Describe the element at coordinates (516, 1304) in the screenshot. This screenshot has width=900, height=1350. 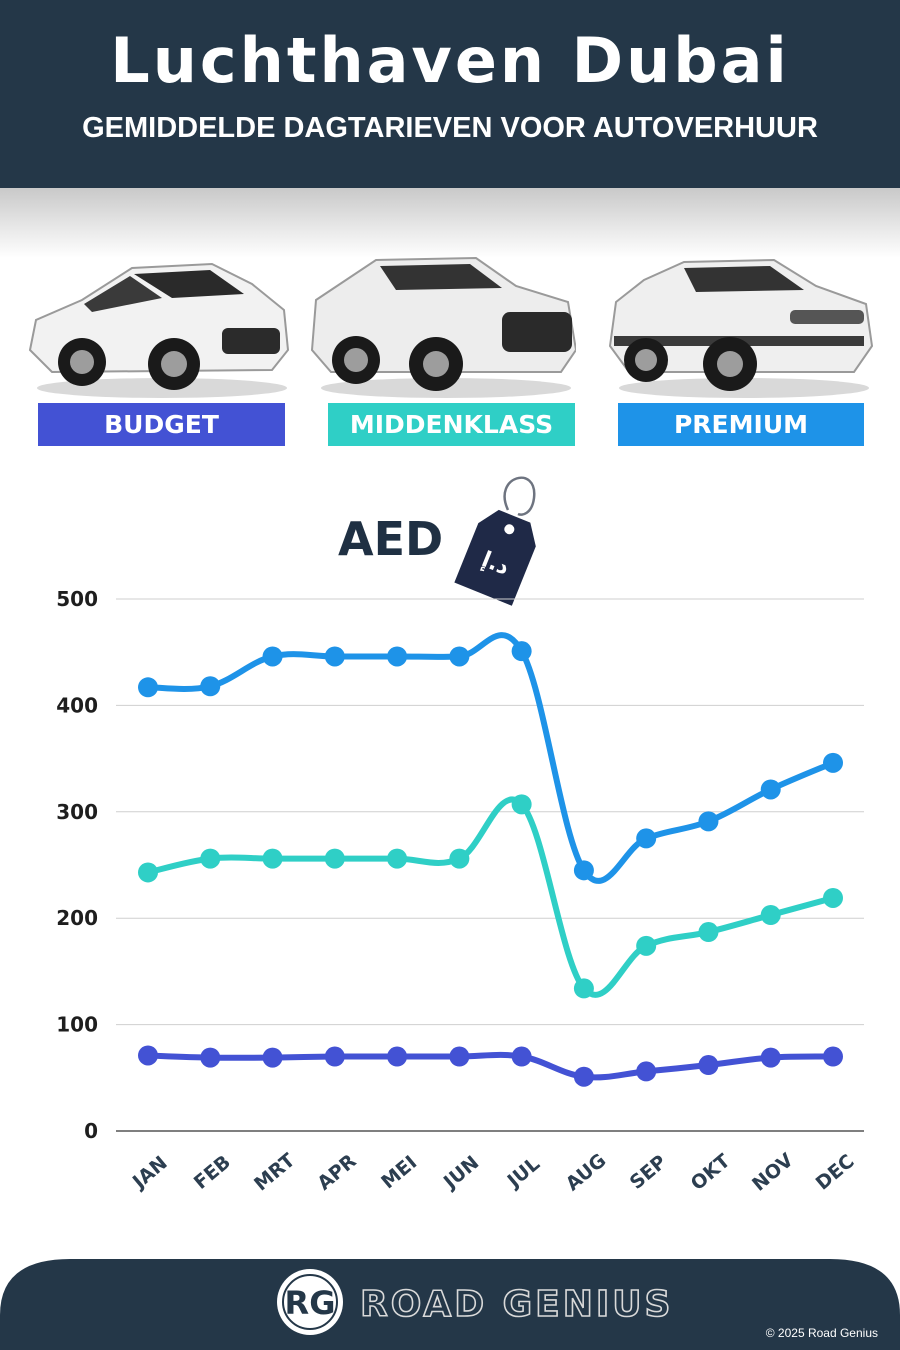
I see `brand-name: ROAD GENIUS` at that location.